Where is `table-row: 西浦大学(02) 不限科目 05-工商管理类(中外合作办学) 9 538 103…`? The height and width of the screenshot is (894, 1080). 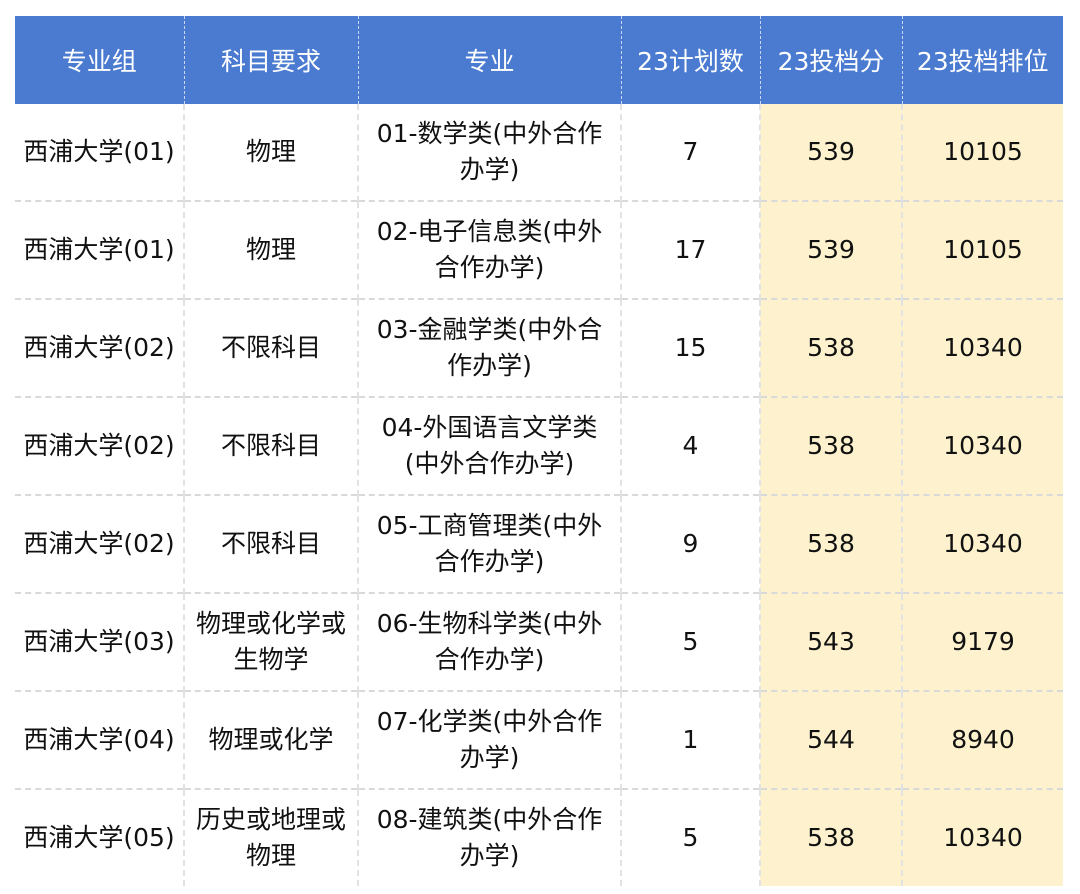 table-row: 西浦大学(02) 不限科目 05-工商管理类(中外合作办学) 9 538 103… is located at coordinates (539, 543).